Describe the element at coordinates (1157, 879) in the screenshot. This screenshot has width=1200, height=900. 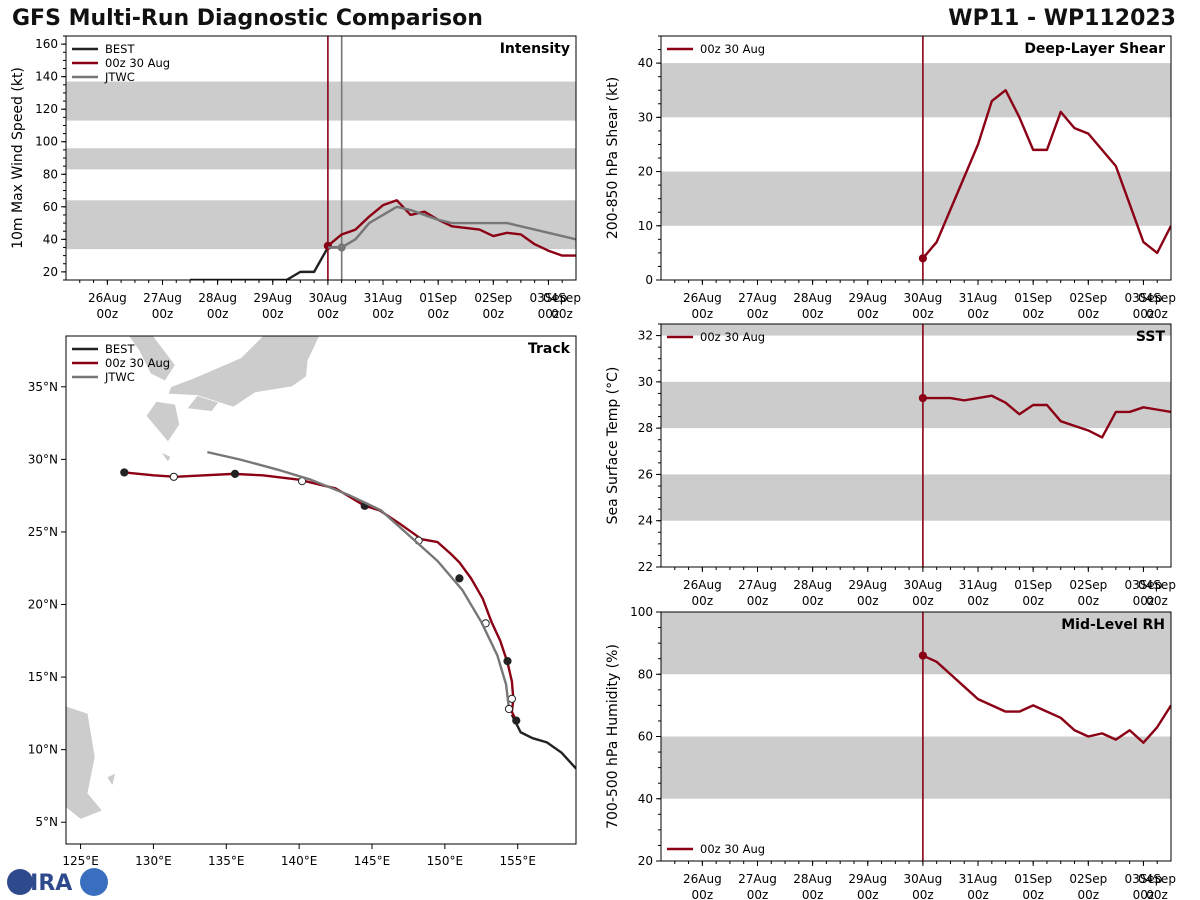
I see `rh-xtick-top-9: 04Sep` at that location.